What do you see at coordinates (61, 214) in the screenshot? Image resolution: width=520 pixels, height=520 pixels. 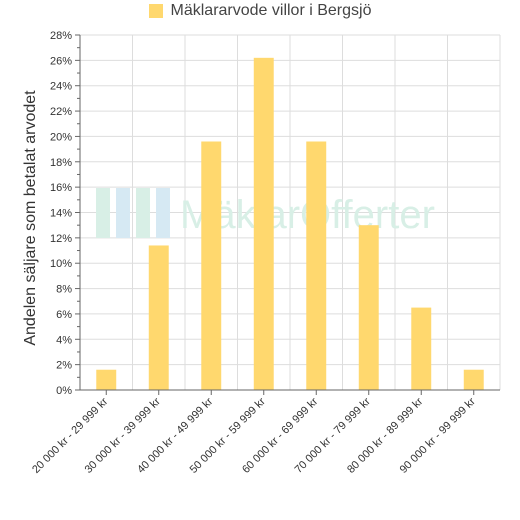 I see `y-tick-label: 14%` at bounding box center [61, 214].